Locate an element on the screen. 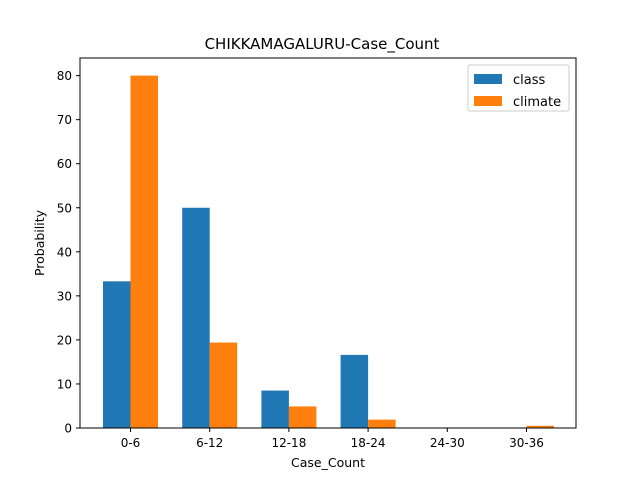 The width and height of the screenshot is (640, 480). x-axis-ticks: 0-6 6-12 12-18 18-24 24-30 30-36 is located at coordinates (332, 439).